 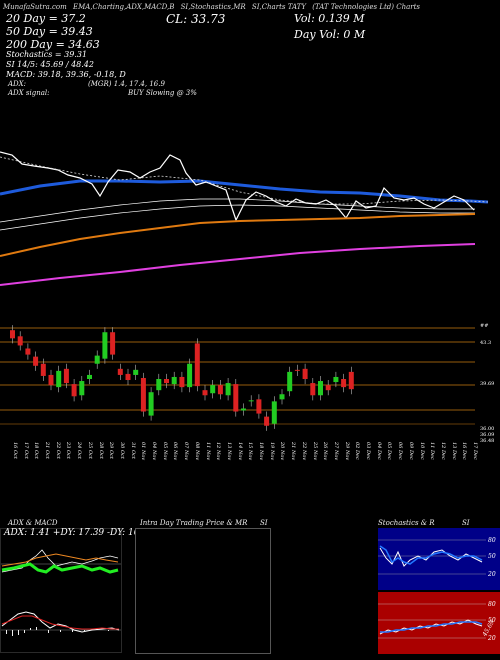 I want to click on stoch-tick: 50, so click(x=492, y=556).